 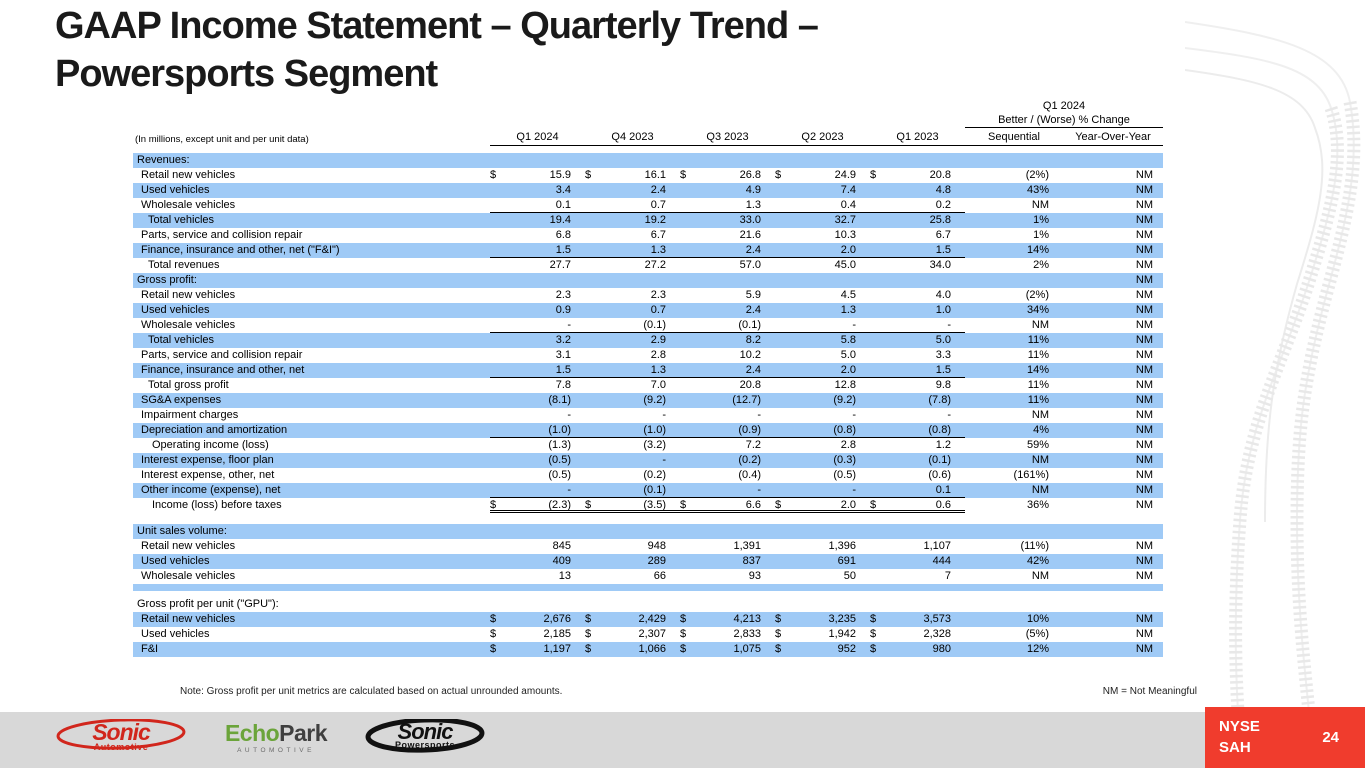 What do you see at coordinates (753, 445) in the screenshot?
I see `value-cell: 7.2` at bounding box center [753, 445].